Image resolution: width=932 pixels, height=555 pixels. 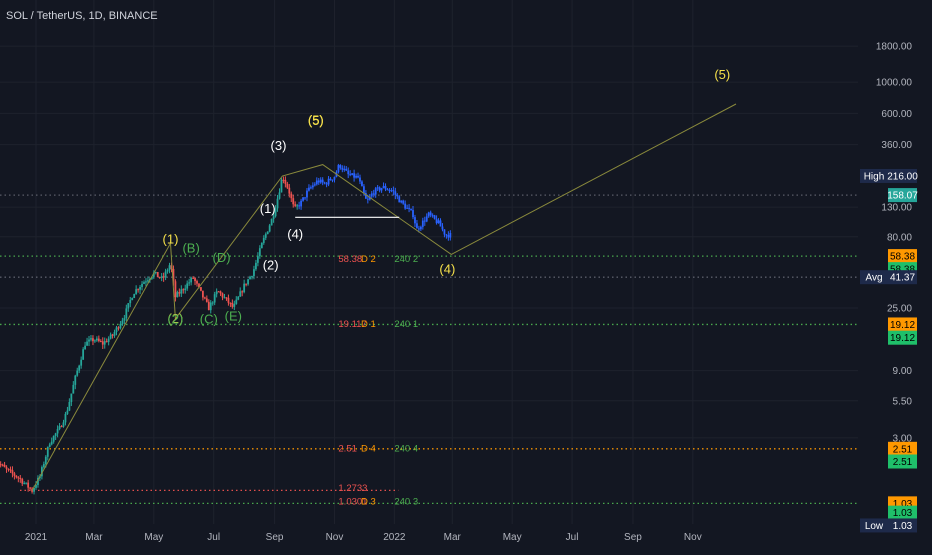 I want to click on y-tick-label: 25.00, so click(x=899, y=309).